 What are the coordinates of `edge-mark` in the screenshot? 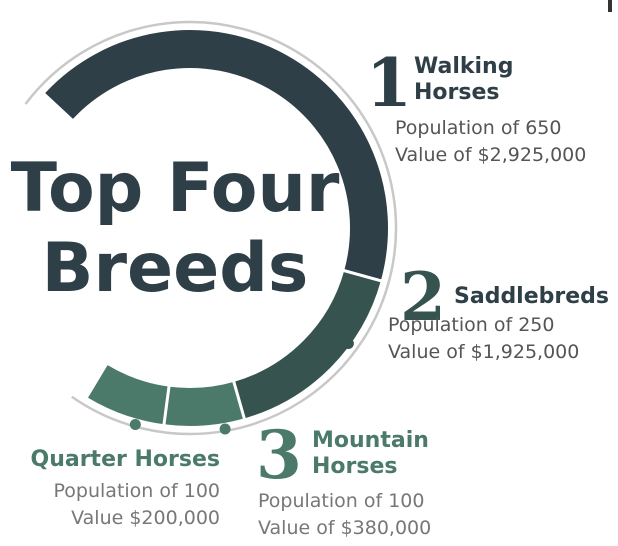 It's located at (610, 6).